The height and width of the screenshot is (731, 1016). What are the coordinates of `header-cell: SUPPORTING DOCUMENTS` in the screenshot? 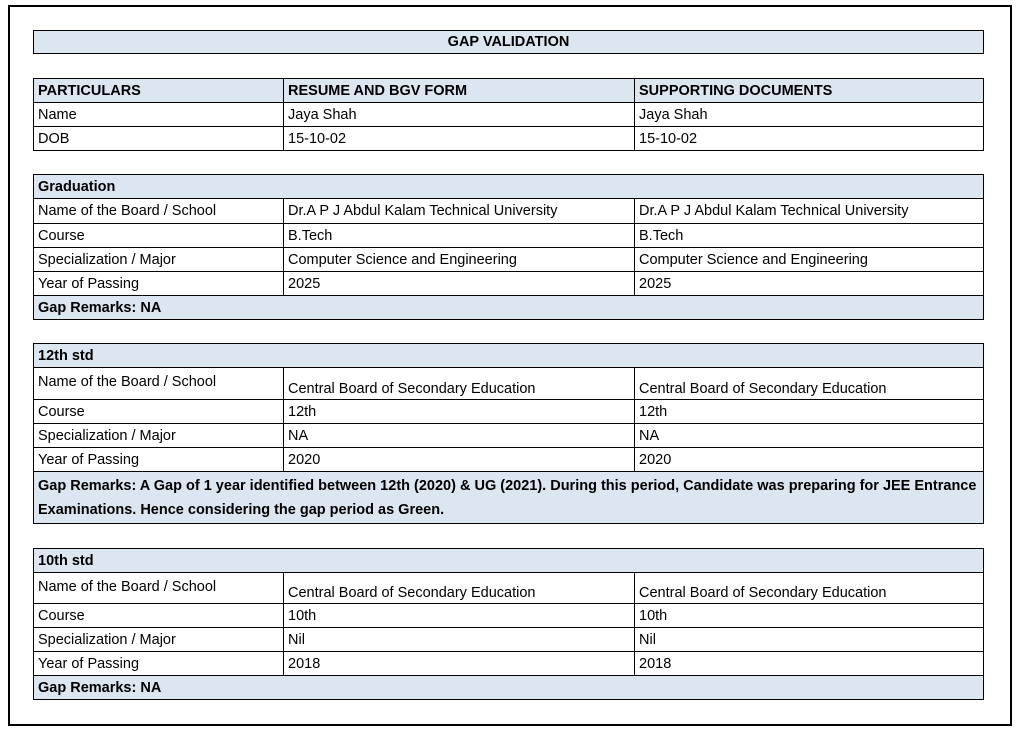 It's located at (809, 90).